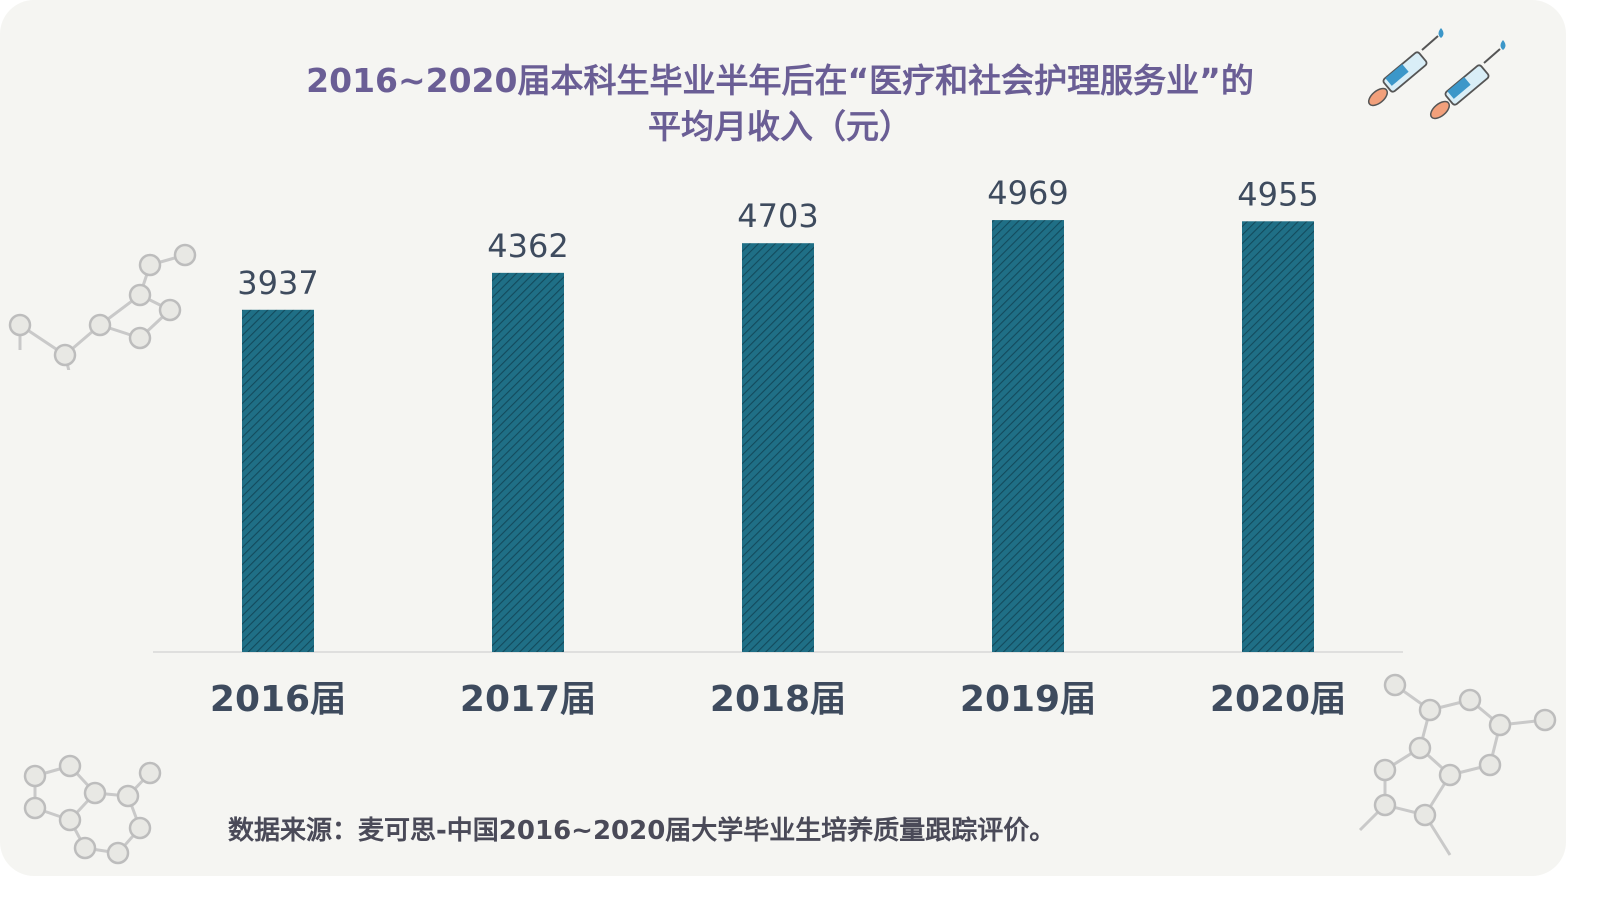  I want to click on category-label: 2018届, so click(778, 699).